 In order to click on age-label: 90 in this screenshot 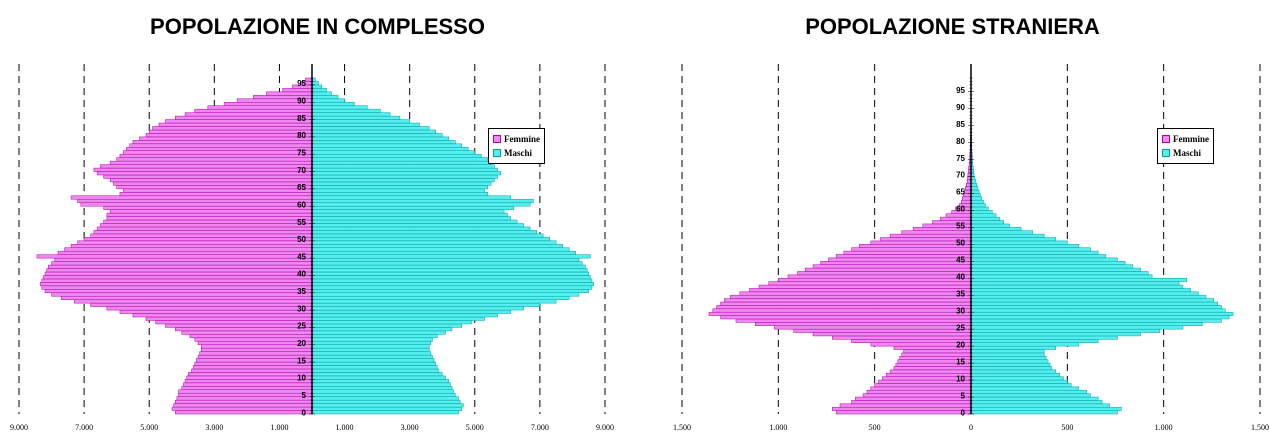, I will do `click(301, 101)`.